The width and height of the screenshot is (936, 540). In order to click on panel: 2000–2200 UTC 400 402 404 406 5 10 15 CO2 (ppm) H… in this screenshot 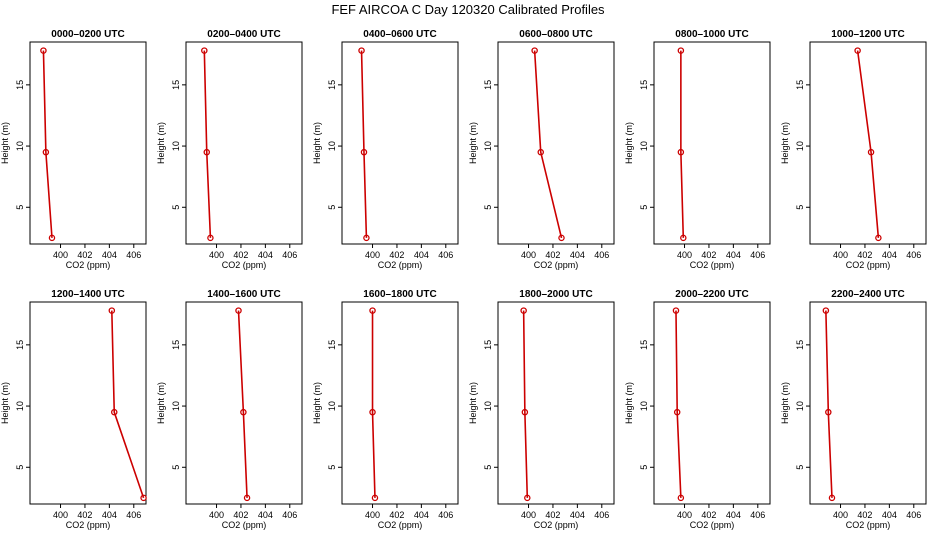, I will do `click(697, 409)`.